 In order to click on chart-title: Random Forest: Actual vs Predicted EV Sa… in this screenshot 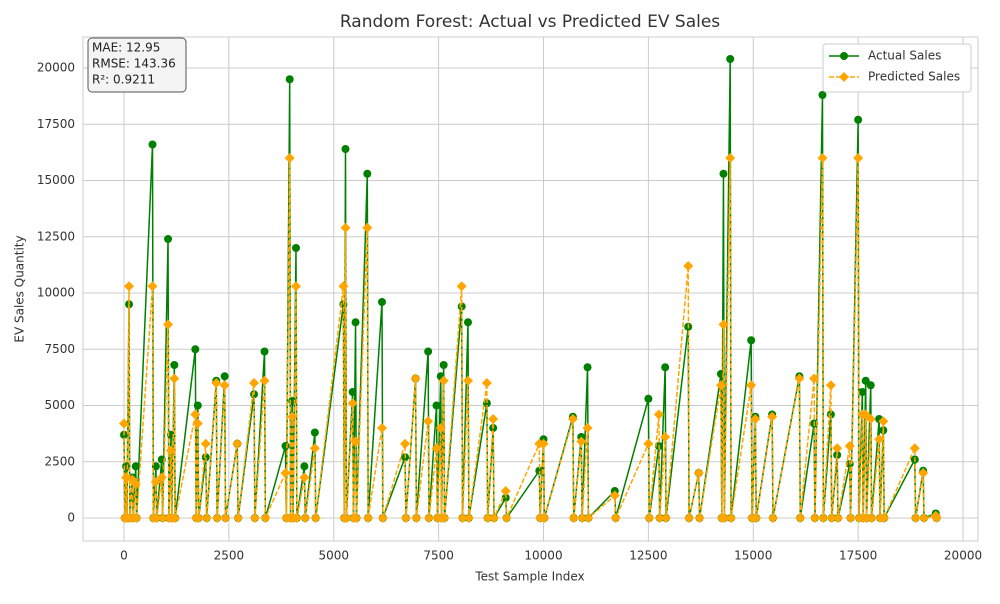, I will do `click(530, 22)`.